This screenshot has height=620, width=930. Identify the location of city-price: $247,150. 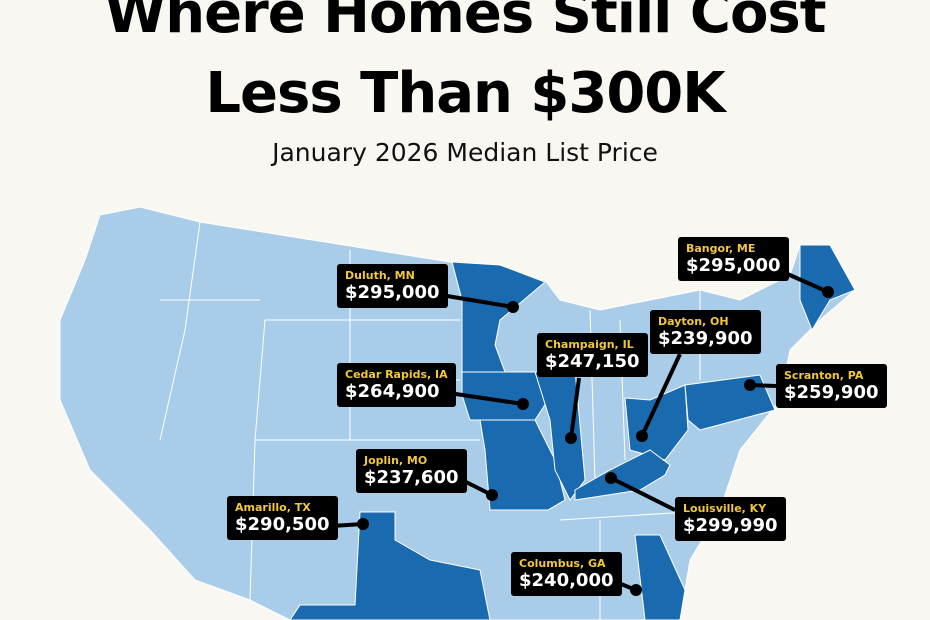
(592, 361).